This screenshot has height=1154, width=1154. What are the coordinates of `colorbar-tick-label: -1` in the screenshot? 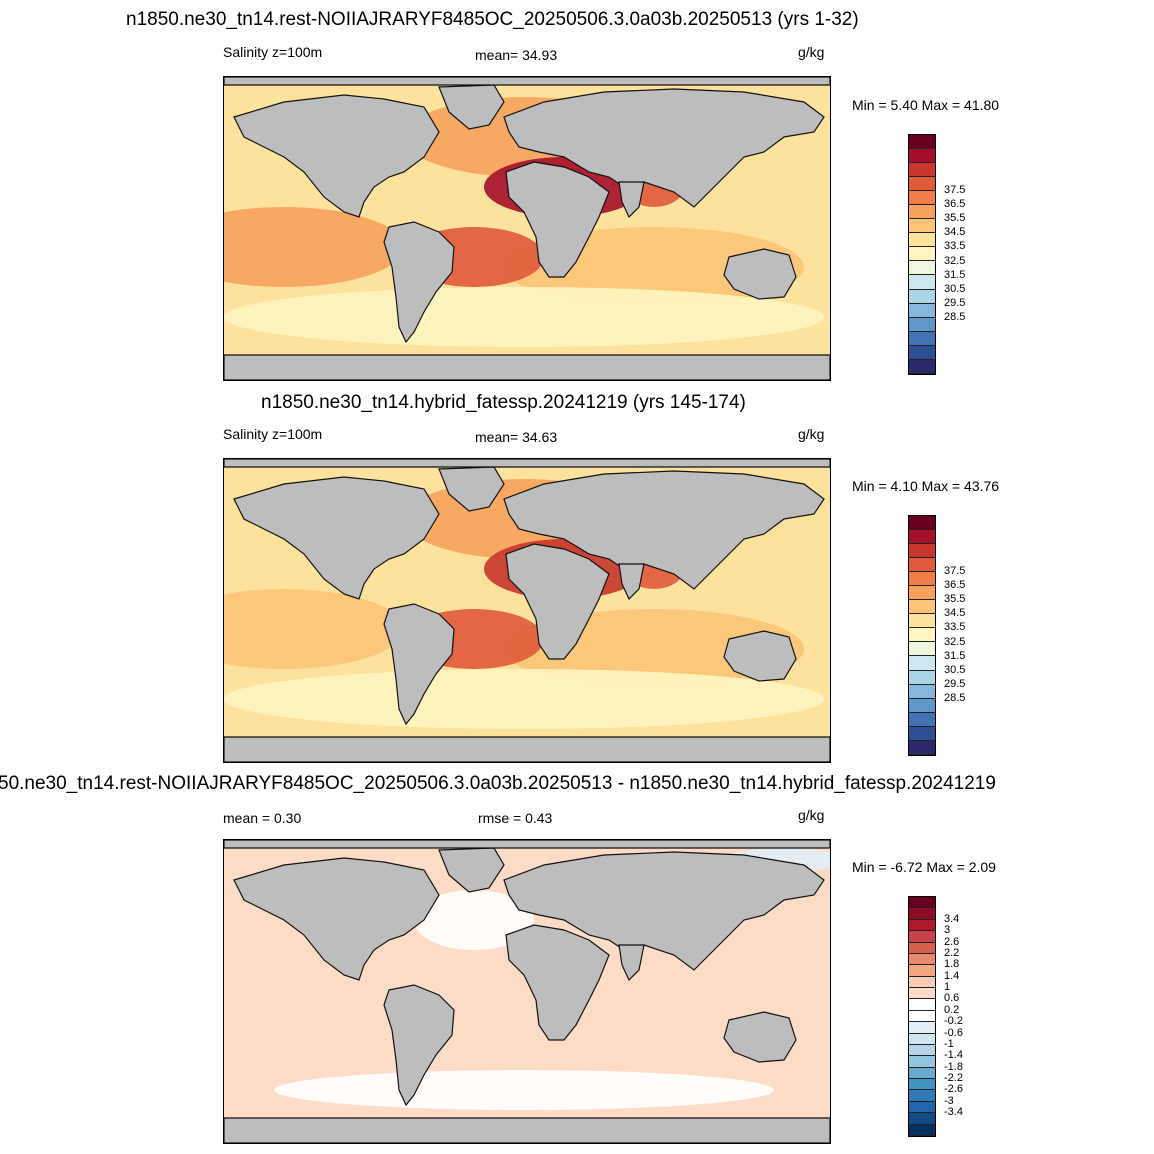 It's located at (949, 1043).